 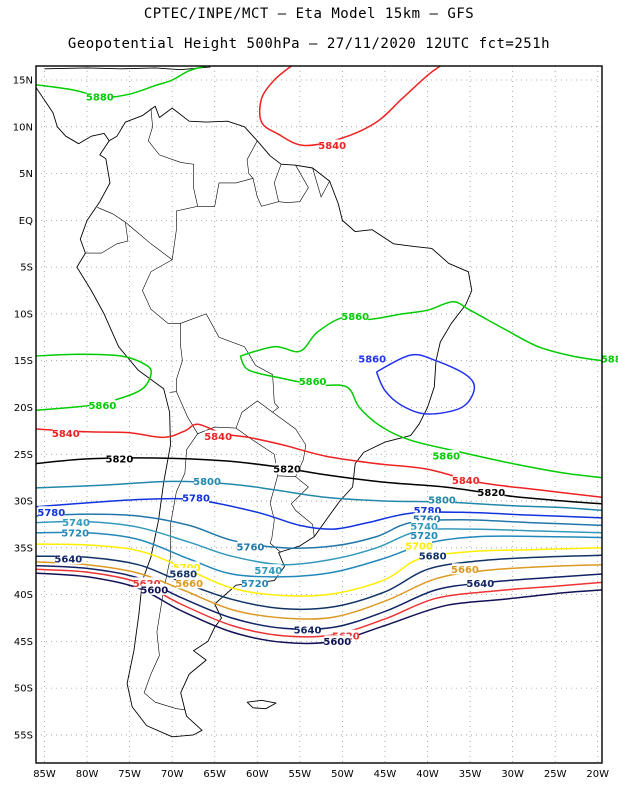 What do you see at coordinates (26, 268) in the screenshot?
I see `lat-tick-label: 5S` at bounding box center [26, 268].